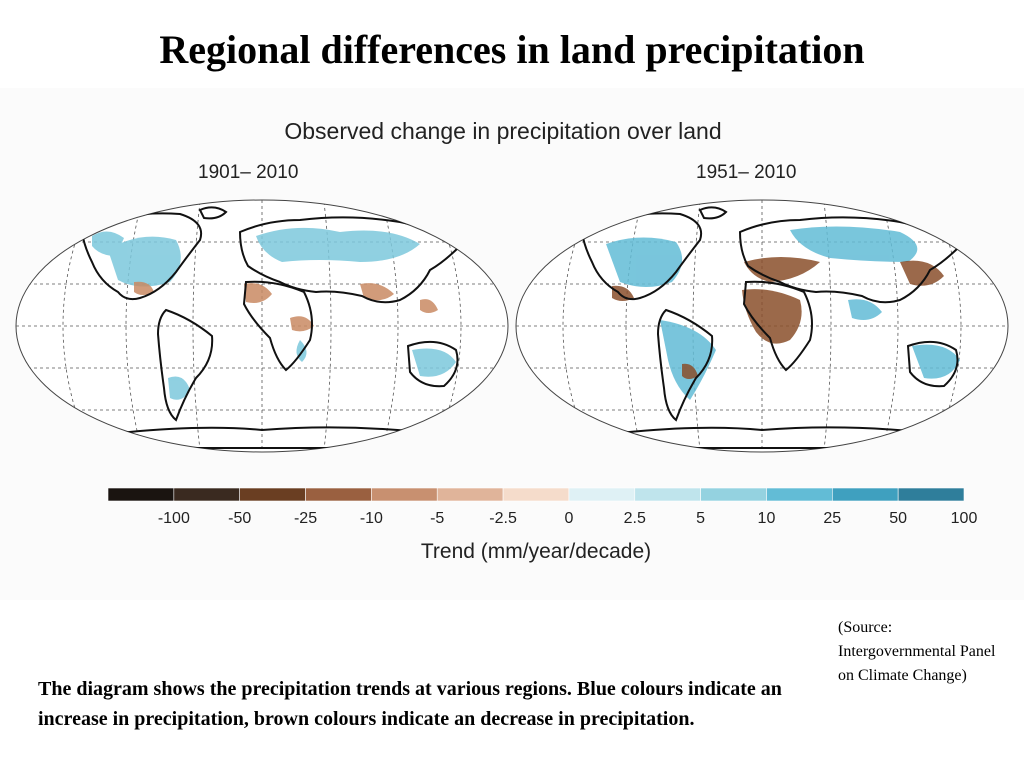  Describe the element at coordinates (371, 518) in the screenshot. I see `colorbar-tick-label: -10` at that location.